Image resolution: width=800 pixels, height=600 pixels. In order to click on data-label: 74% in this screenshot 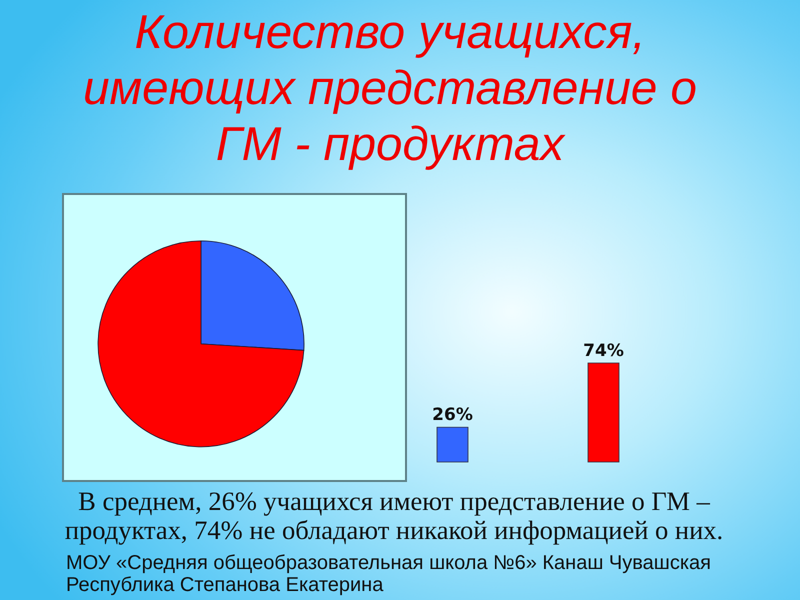, I will do `click(603, 351)`.